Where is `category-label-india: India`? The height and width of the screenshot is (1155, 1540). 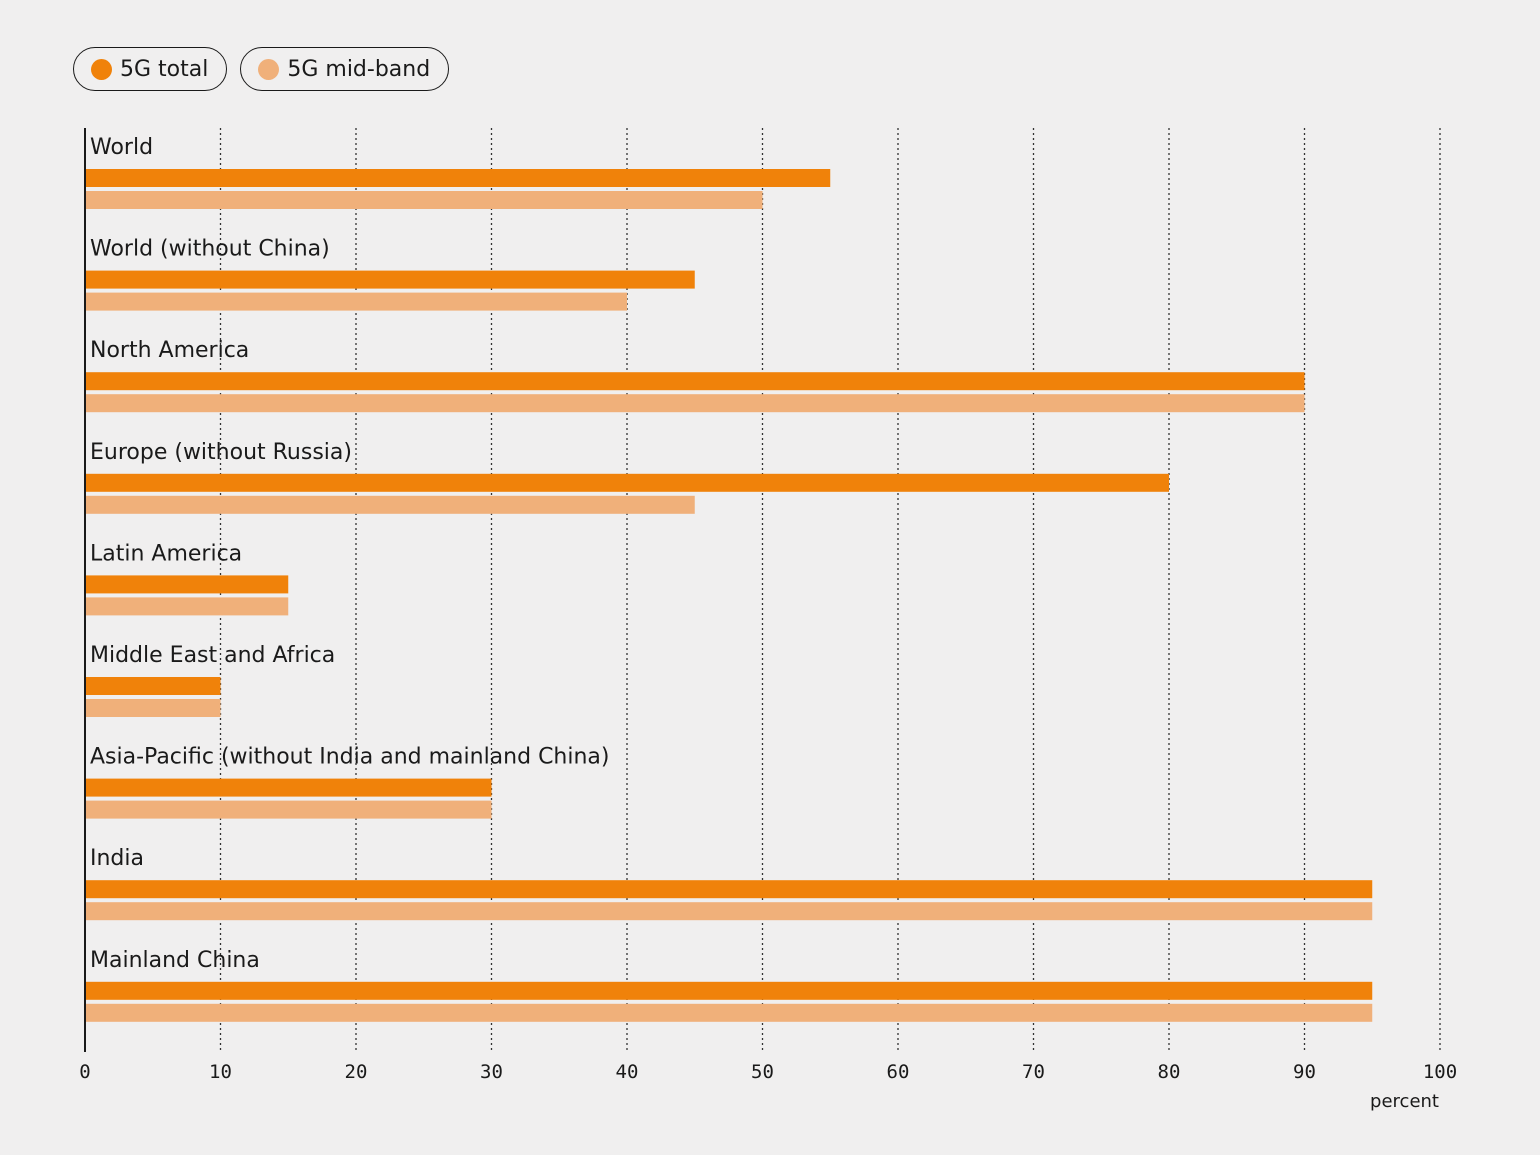 category-label-india: India is located at coordinates (117, 858).